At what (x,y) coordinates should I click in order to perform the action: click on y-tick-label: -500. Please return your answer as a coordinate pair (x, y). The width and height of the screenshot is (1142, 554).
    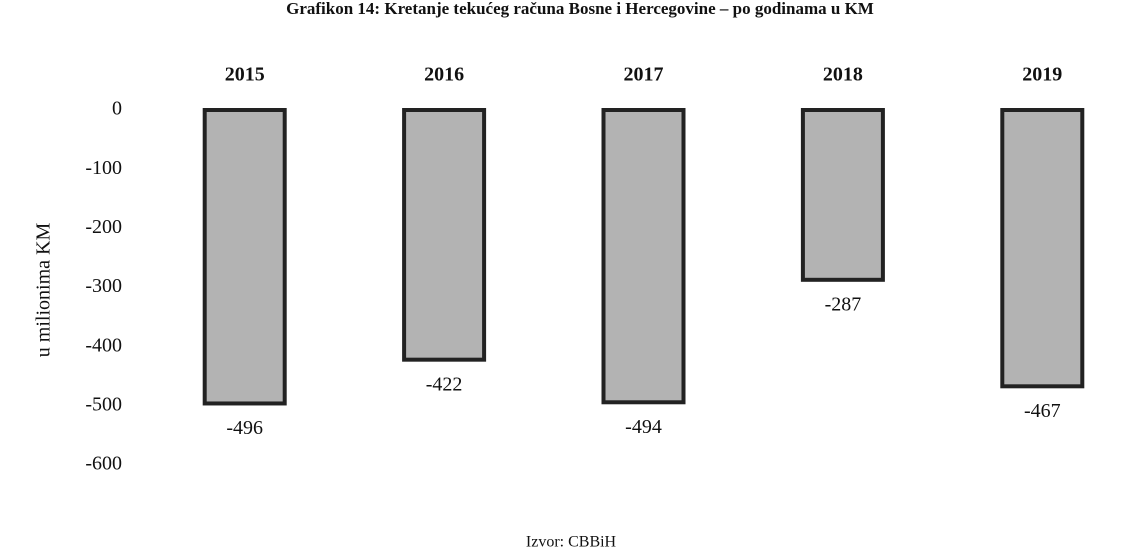
    Looking at the image, I should click on (103, 404).